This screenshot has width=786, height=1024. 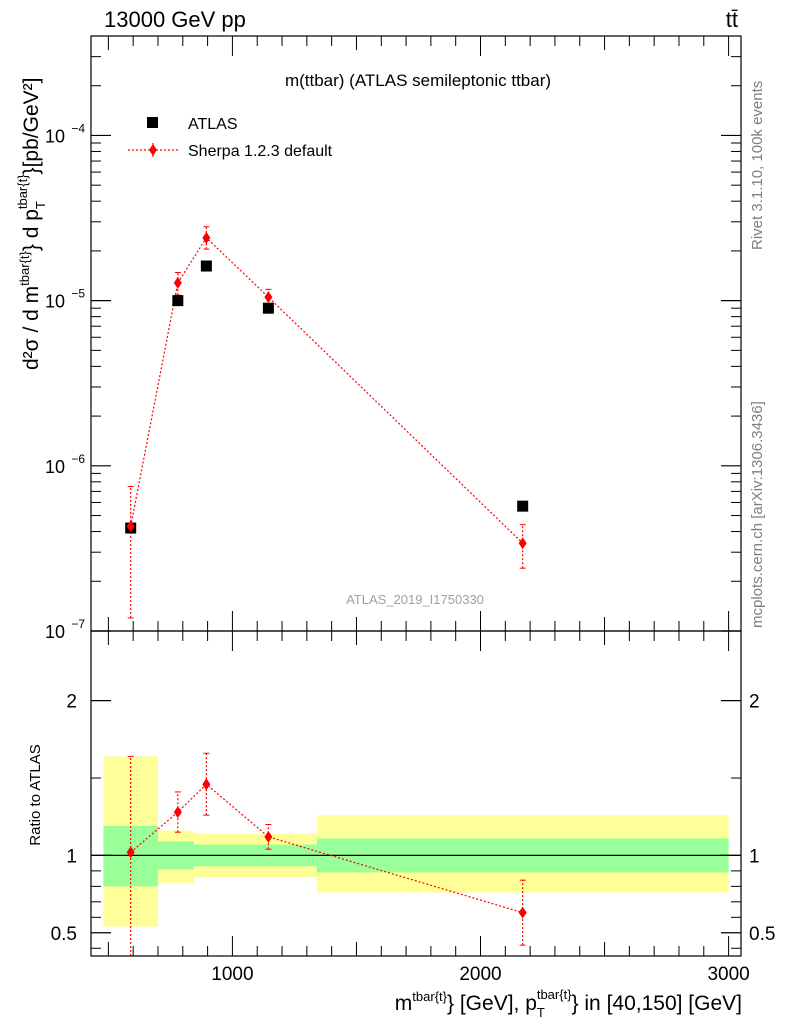 I want to click on main-y-tick-exponent: −7, so click(x=78, y=624).